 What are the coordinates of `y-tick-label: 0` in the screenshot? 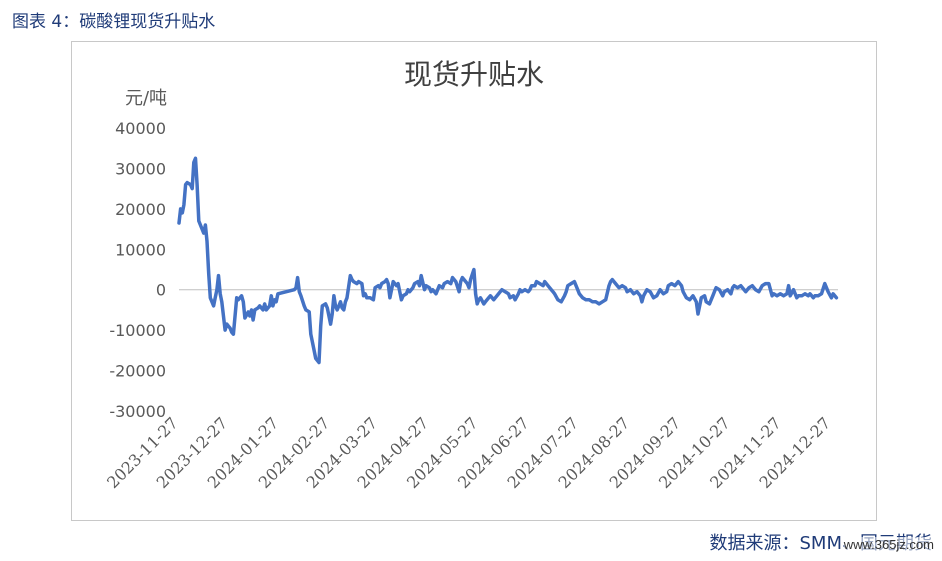 It's located at (161, 290).